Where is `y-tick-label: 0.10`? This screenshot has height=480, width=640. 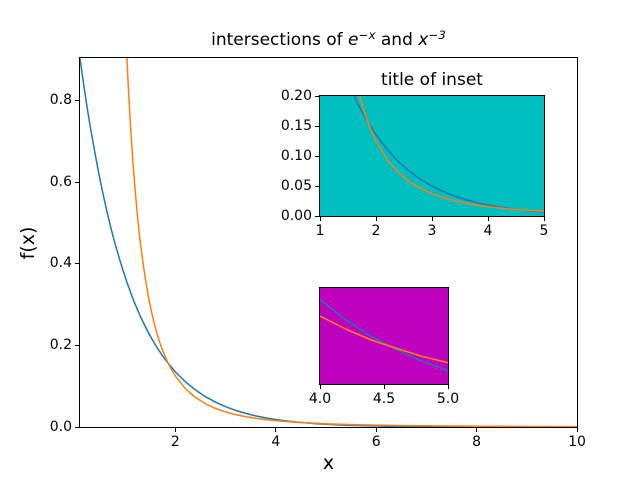
y-tick-label: 0.10 is located at coordinates (296, 155).